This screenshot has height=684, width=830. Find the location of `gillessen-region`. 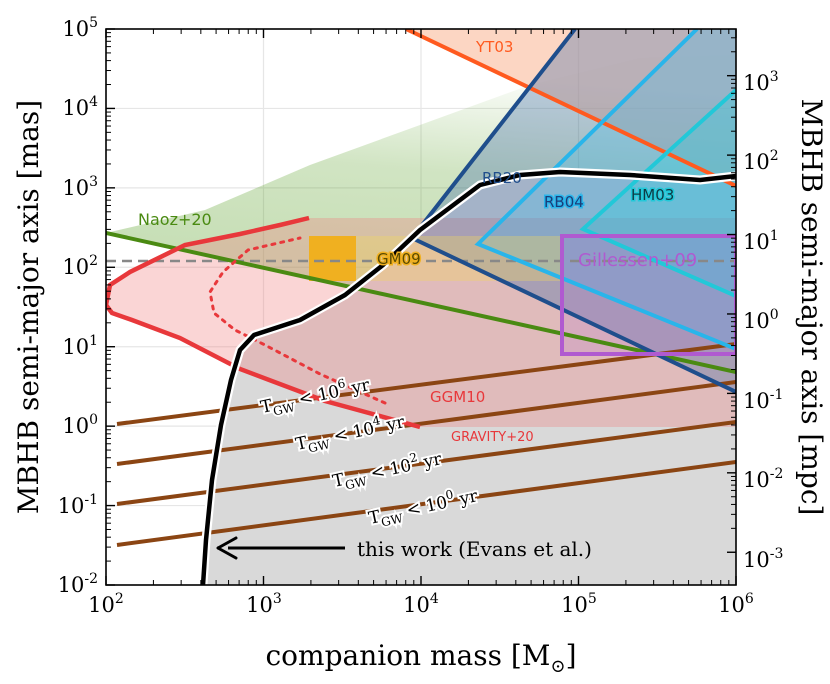

gillessen-region is located at coordinates (649, 295).